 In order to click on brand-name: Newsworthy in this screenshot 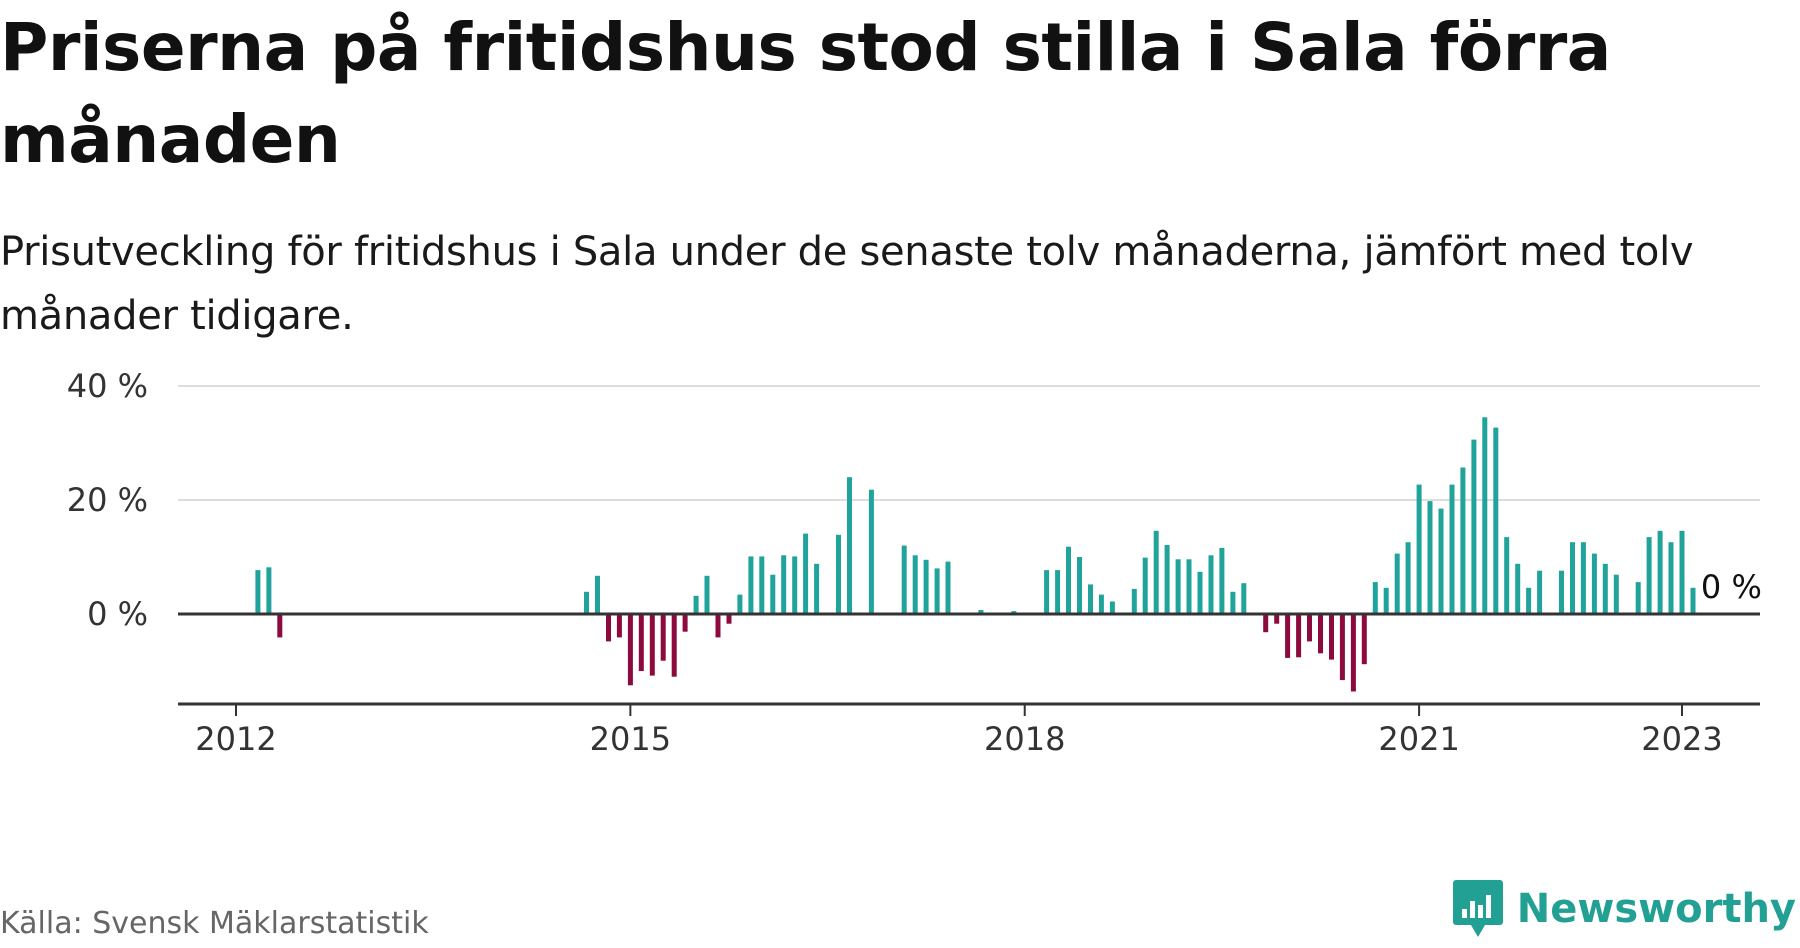, I will do `click(1656, 909)`.